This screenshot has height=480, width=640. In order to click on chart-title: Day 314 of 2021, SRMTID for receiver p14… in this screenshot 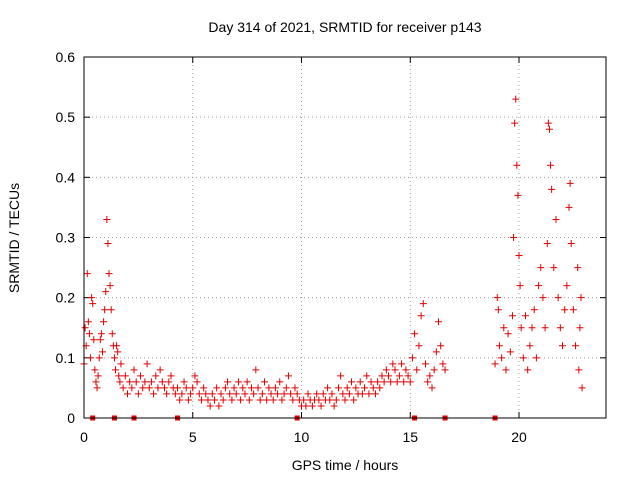, I will do `click(344, 27)`.